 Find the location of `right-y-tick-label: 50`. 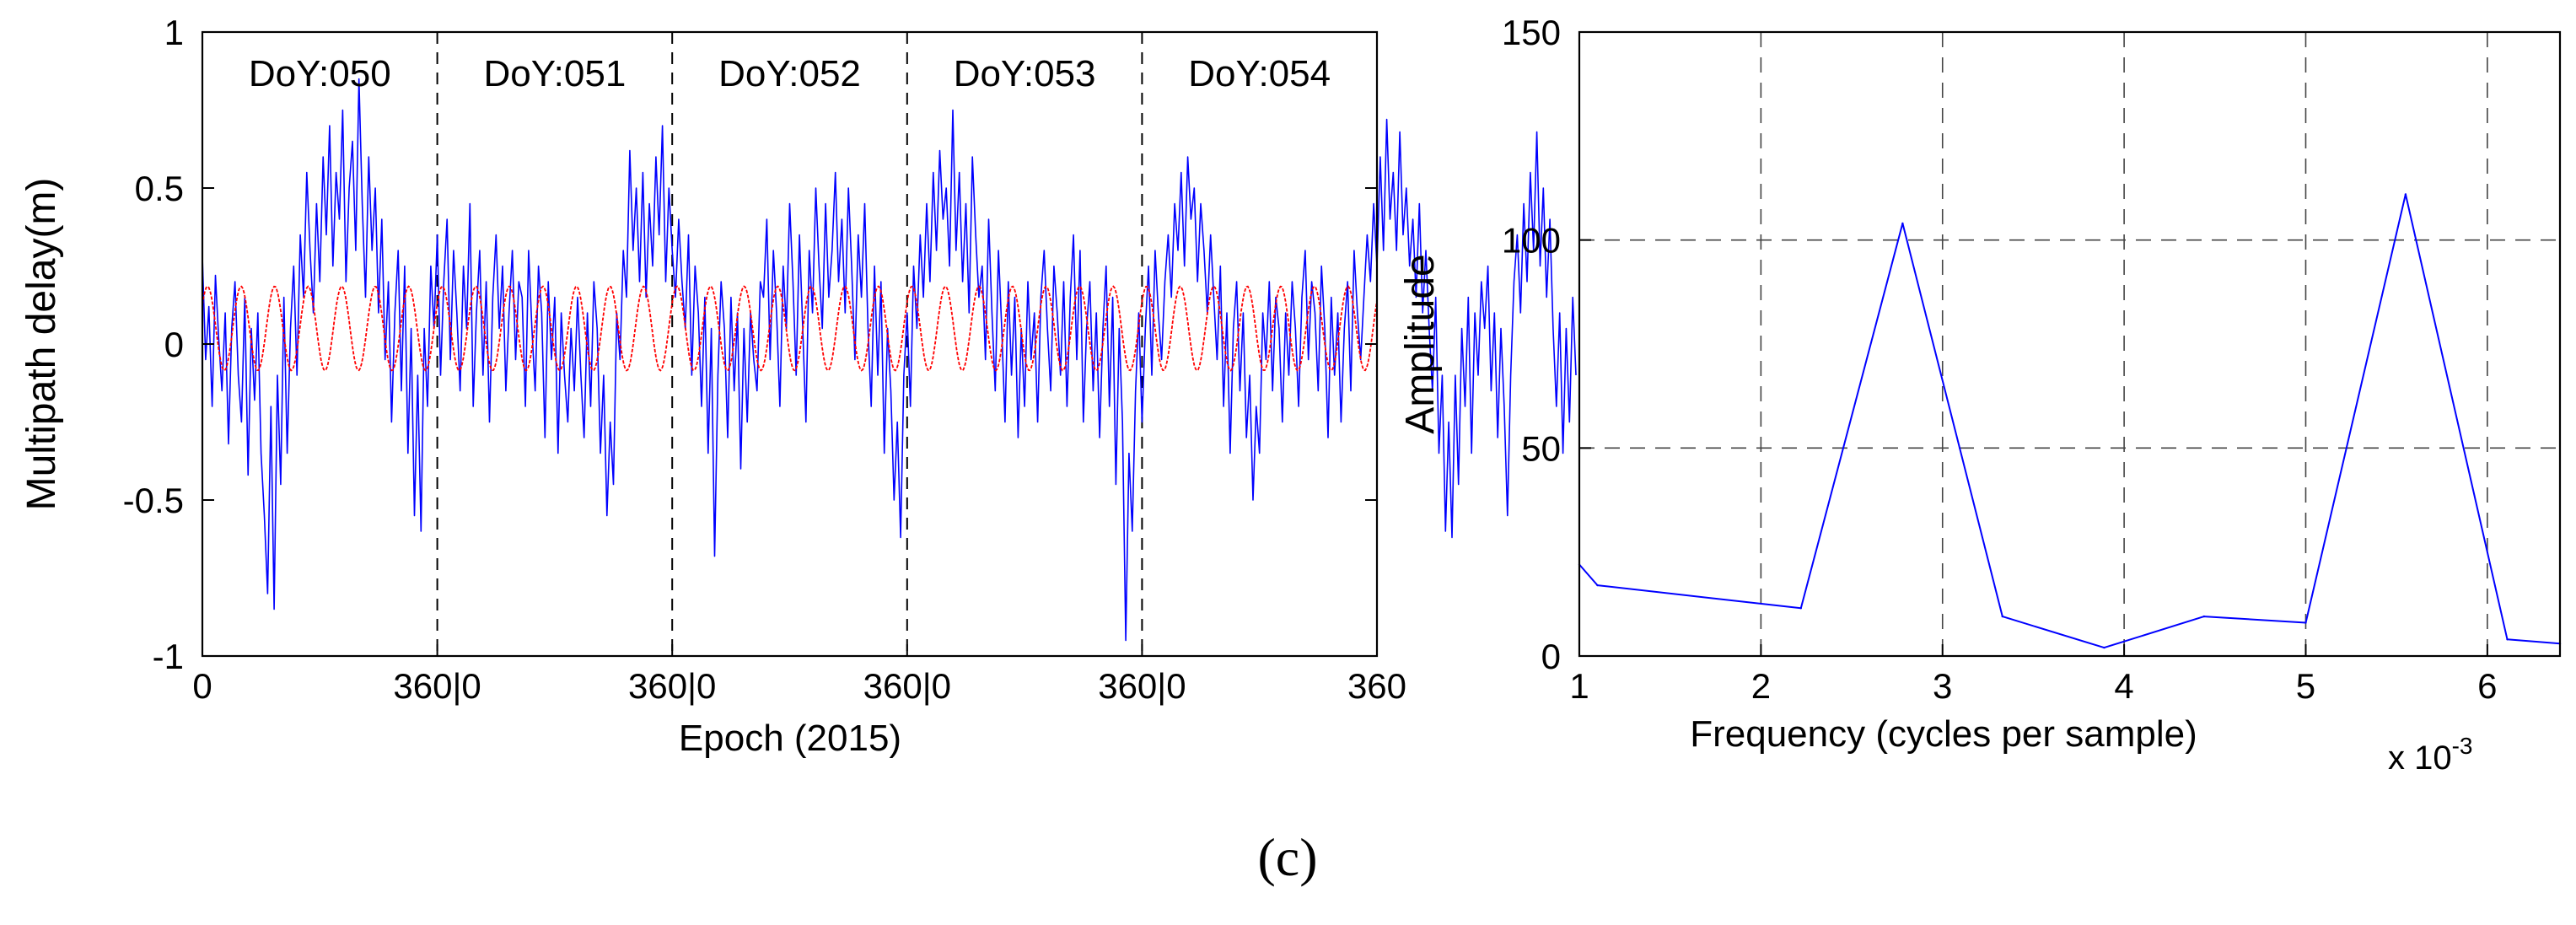

right-y-tick-label: 50 is located at coordinates (1541, 448).